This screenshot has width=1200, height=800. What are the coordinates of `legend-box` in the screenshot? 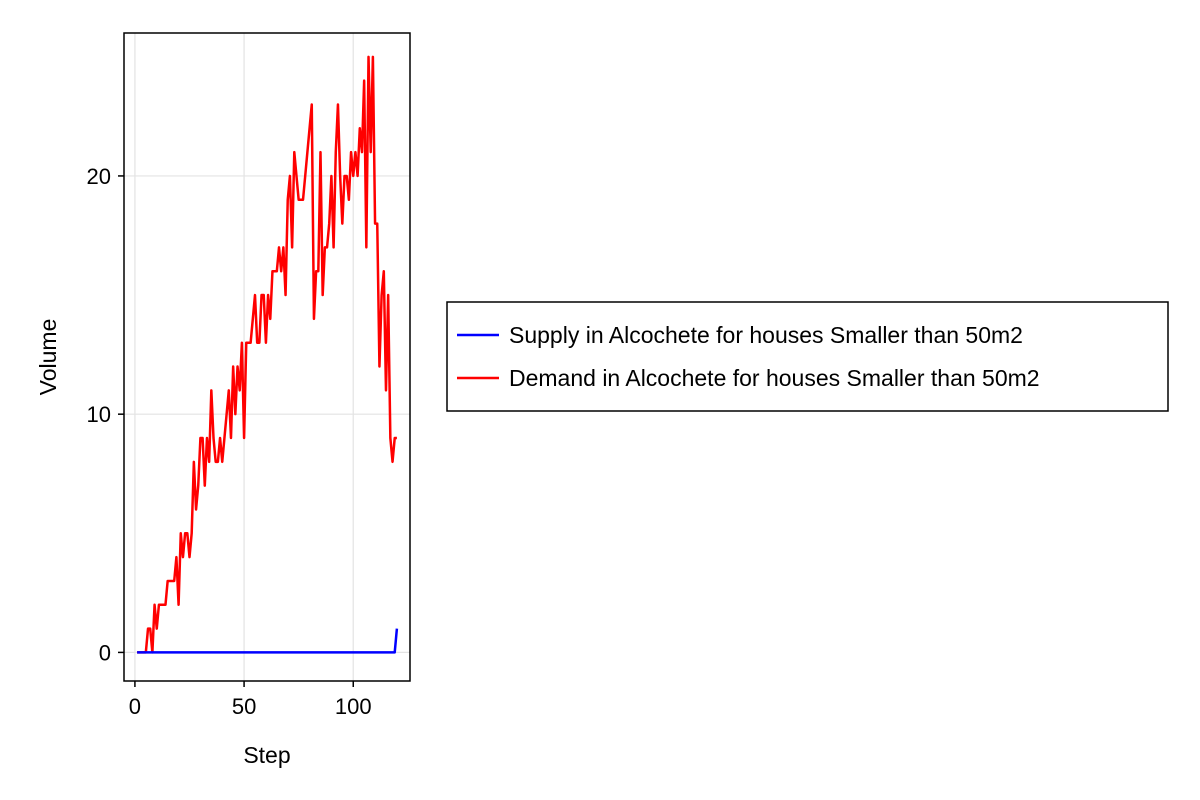 It's located at (807, 356).